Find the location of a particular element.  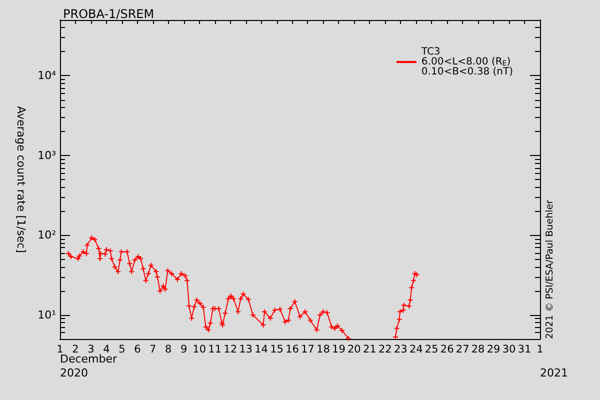

y-tick-label: 10³ is located at coordinates (47, 155).